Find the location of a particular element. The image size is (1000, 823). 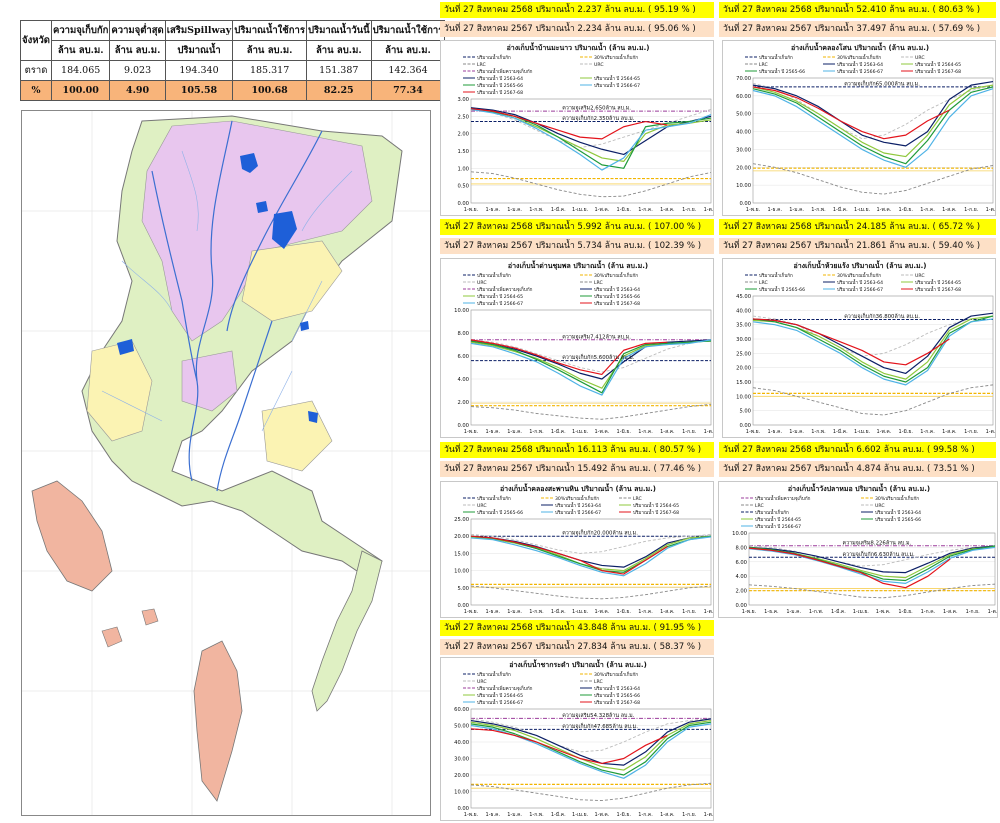

y-tick-label: 50.00 is located at coordinates (743, 115).